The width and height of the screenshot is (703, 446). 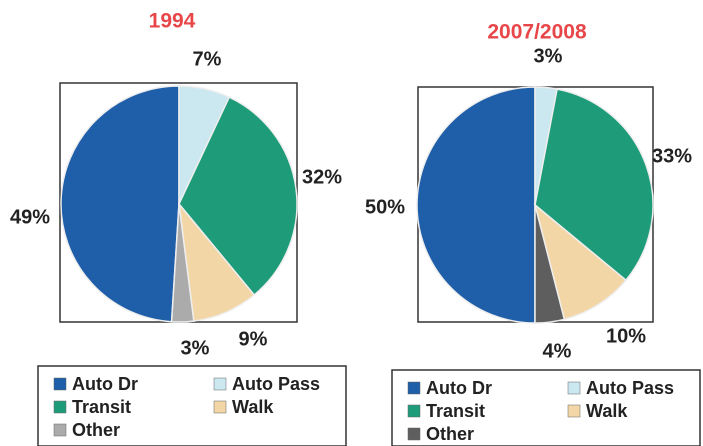 What do you see at coordinates (253, 339) in the screenshot?
I see `slice-label: 9%` at bounding box center [253, 339].